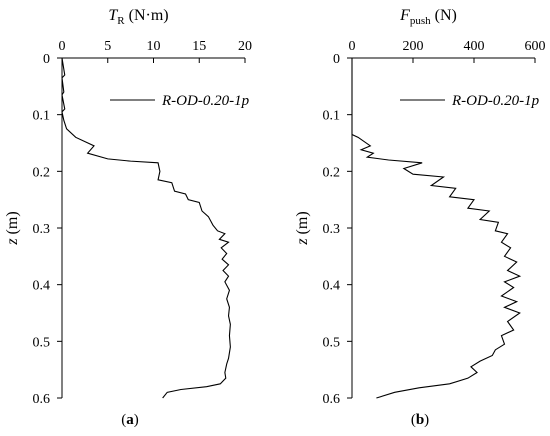  Describe the element at coordinates (413, 46) in the screenshot. I see `x-tick-label: 200` at that location.